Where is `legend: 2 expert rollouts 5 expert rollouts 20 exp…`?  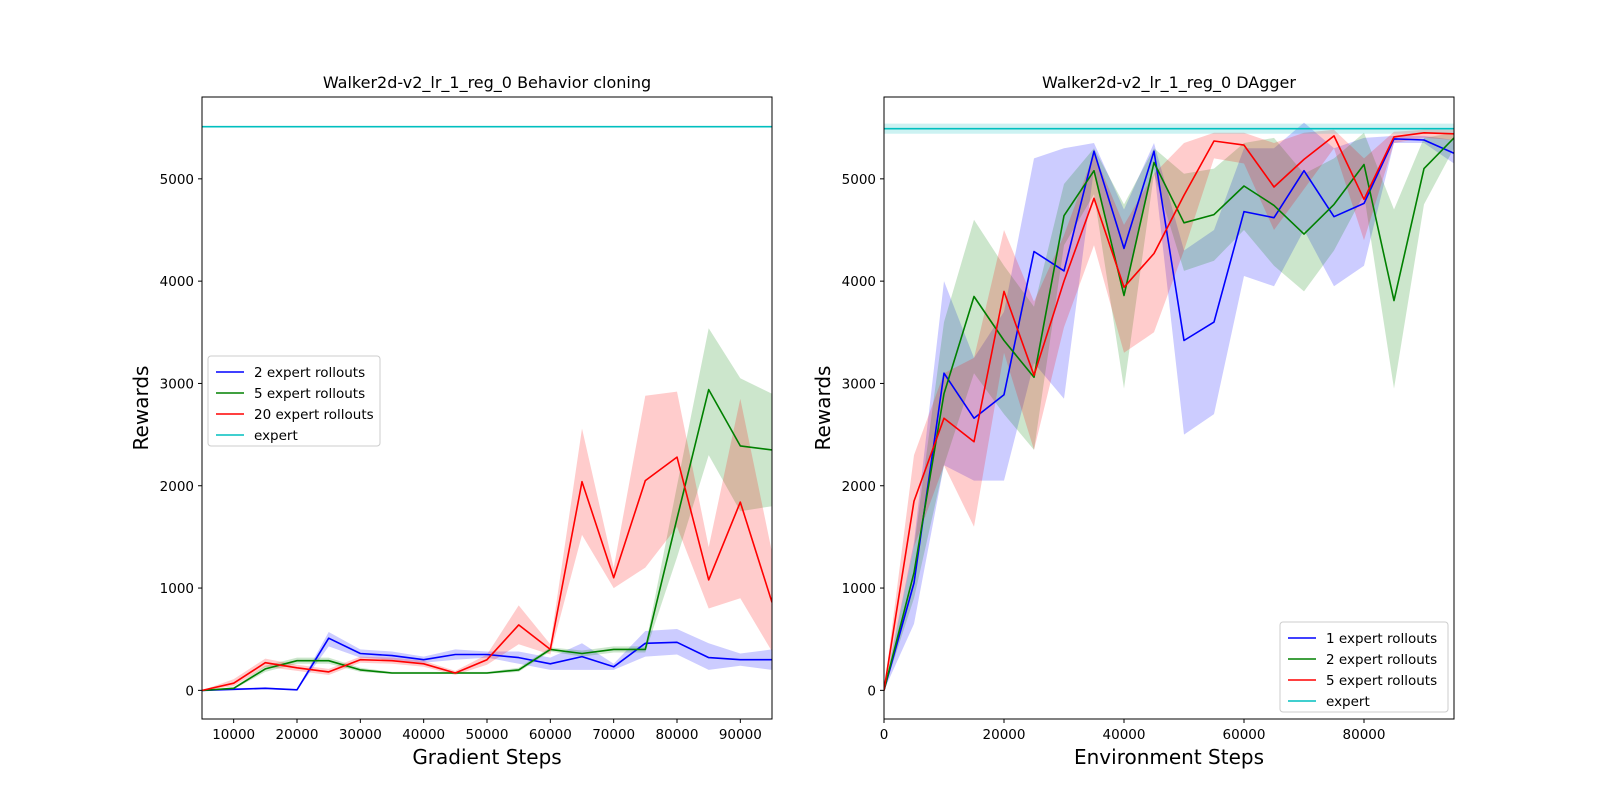
legend: 2 expert rollouts 5 expert rollouts 20 exp… is located at coordinates (294, 401).